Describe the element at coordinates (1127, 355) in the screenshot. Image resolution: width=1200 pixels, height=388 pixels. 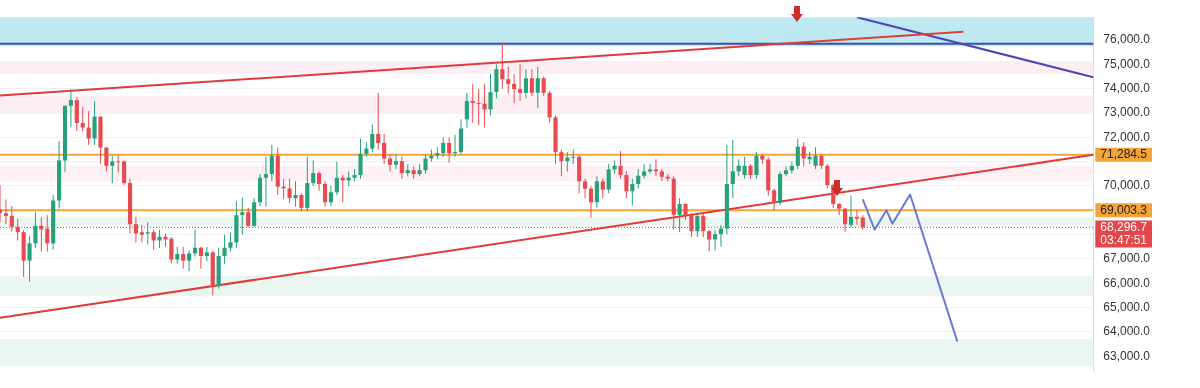
I see `y-tick-label: 63,000.0` at that location.